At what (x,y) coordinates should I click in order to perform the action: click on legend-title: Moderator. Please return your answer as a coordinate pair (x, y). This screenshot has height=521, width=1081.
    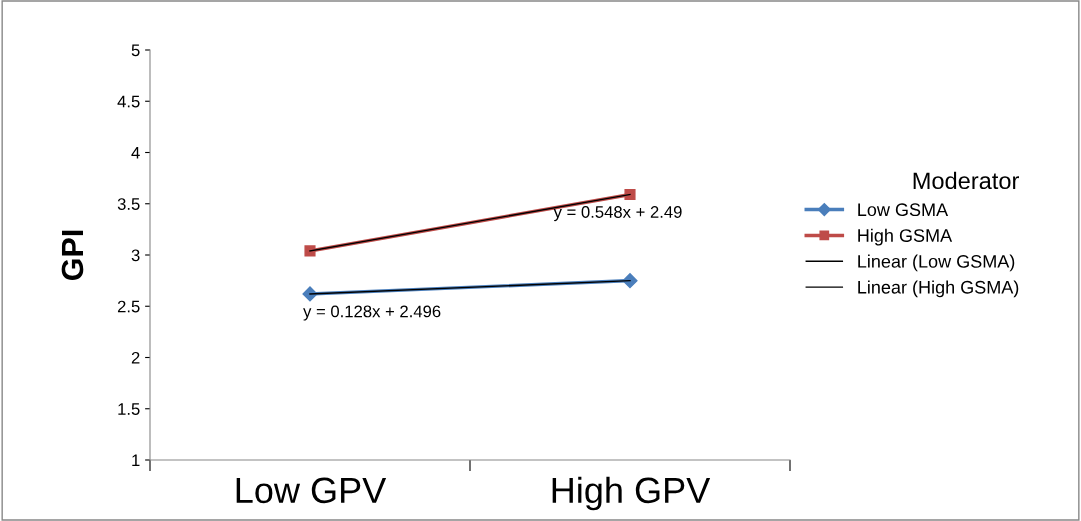
    Looking at the image, I should click on (966, 180).